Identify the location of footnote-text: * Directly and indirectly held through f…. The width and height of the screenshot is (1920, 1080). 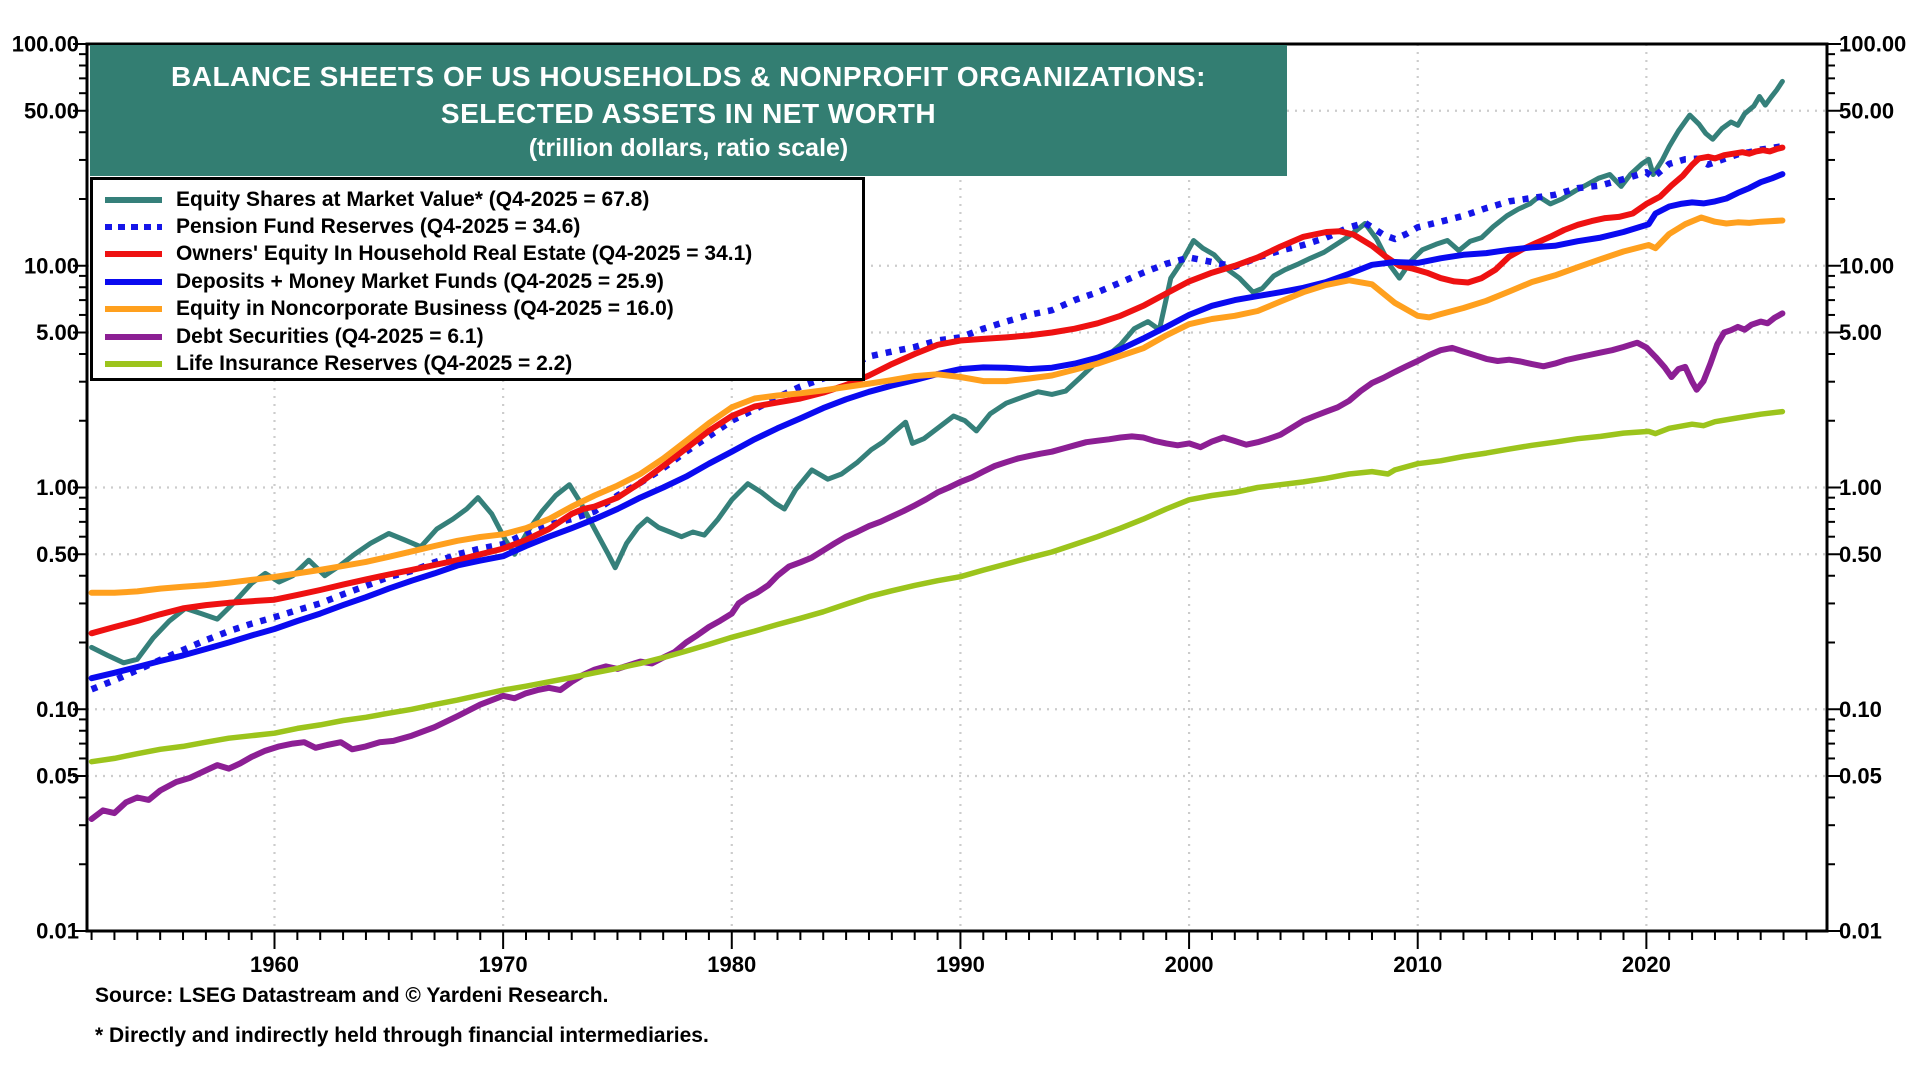
(402, 1035).